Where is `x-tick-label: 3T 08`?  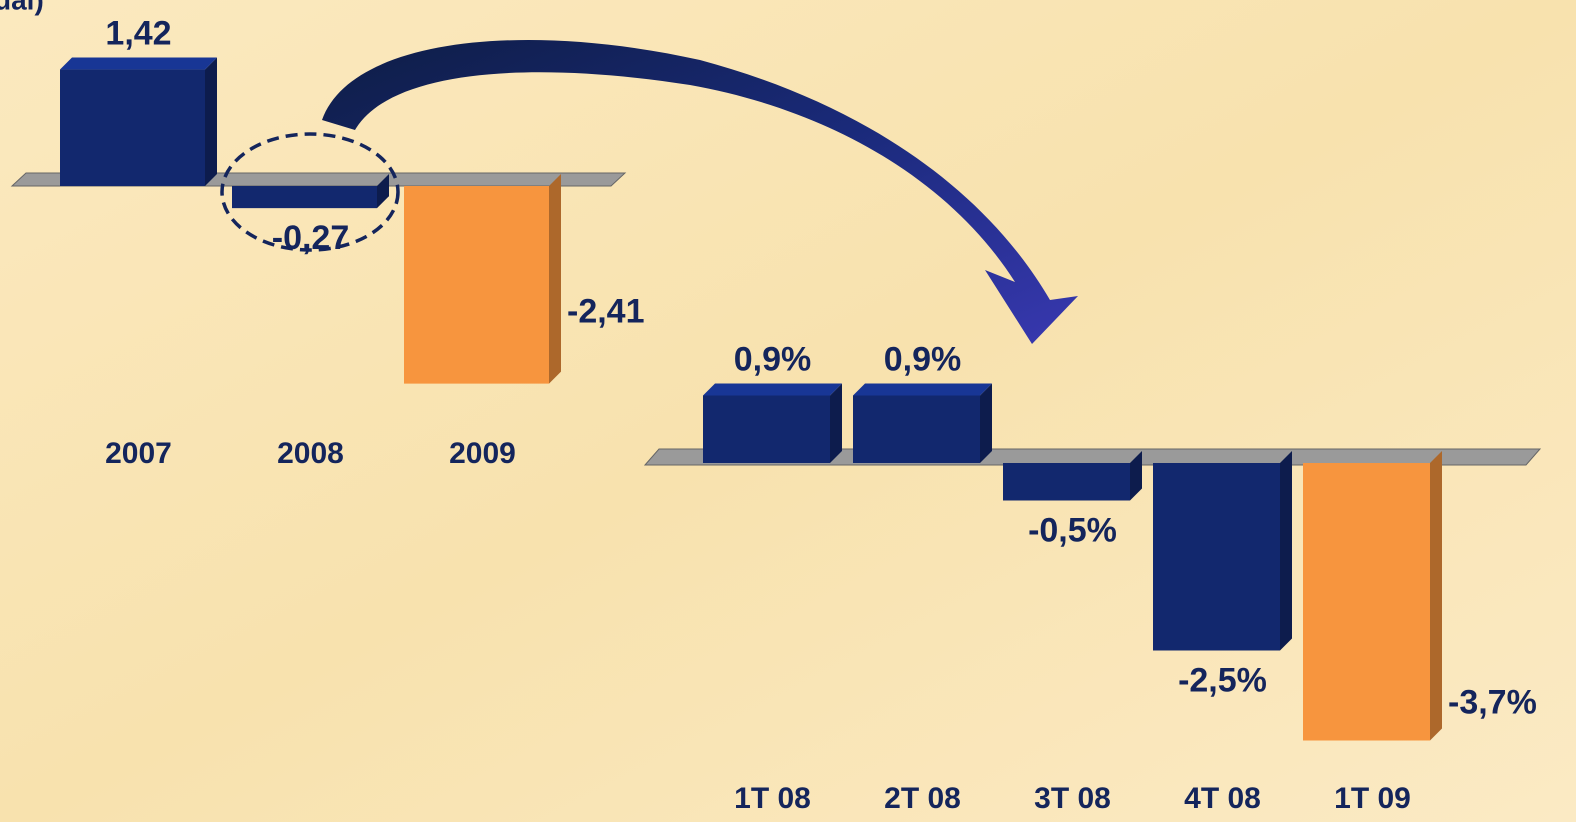 x-tick-label: 3T 08 is located at coordinates (1072, 798).